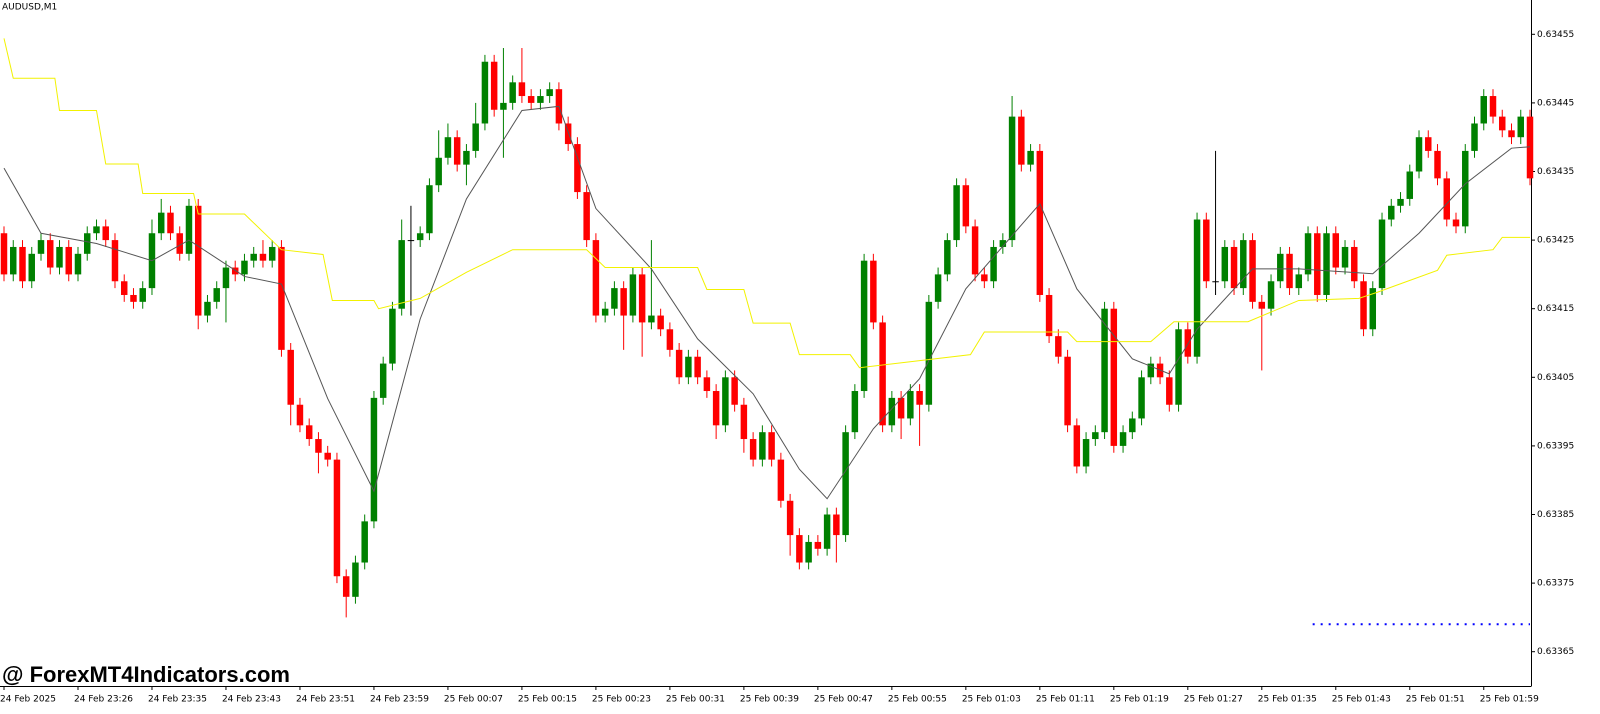 The height and width of the screenshot is (714, 1600). I want to click on x-tick-label: 25 Feb 01:51, so click(1435, 700).